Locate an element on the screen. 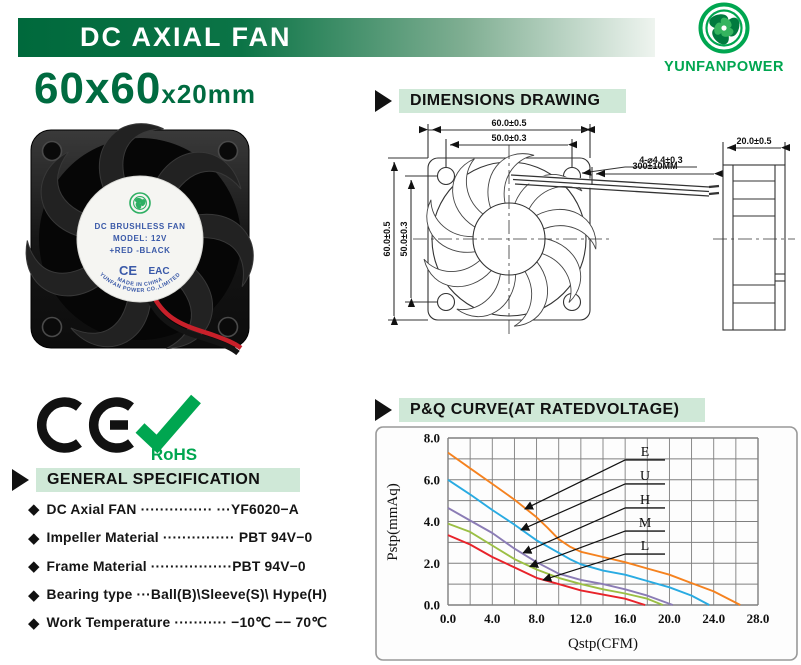  rohs-check-icon: RoHS is located at coordinates (168, 429).